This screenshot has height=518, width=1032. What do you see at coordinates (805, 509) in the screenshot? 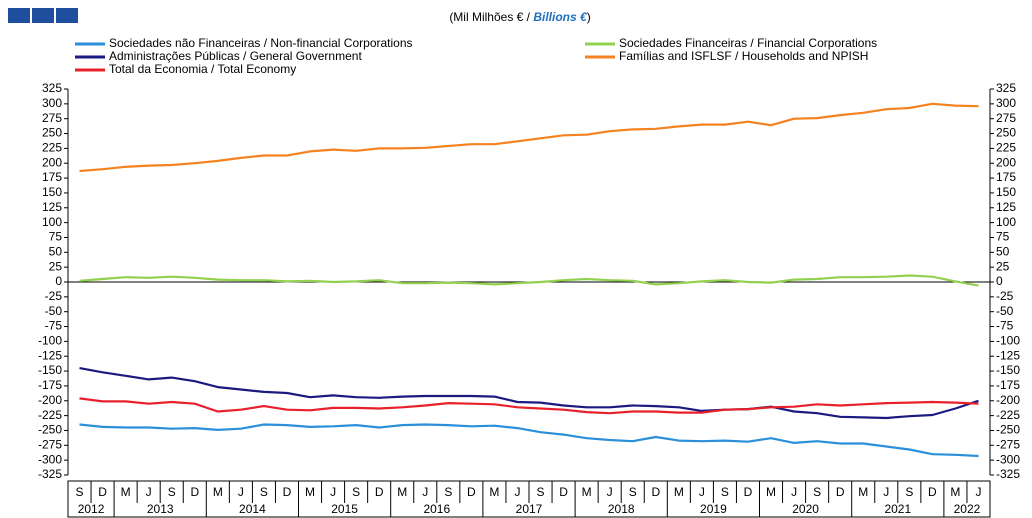
I see `x-group-label: 2020` at bounding box center [805, 509].